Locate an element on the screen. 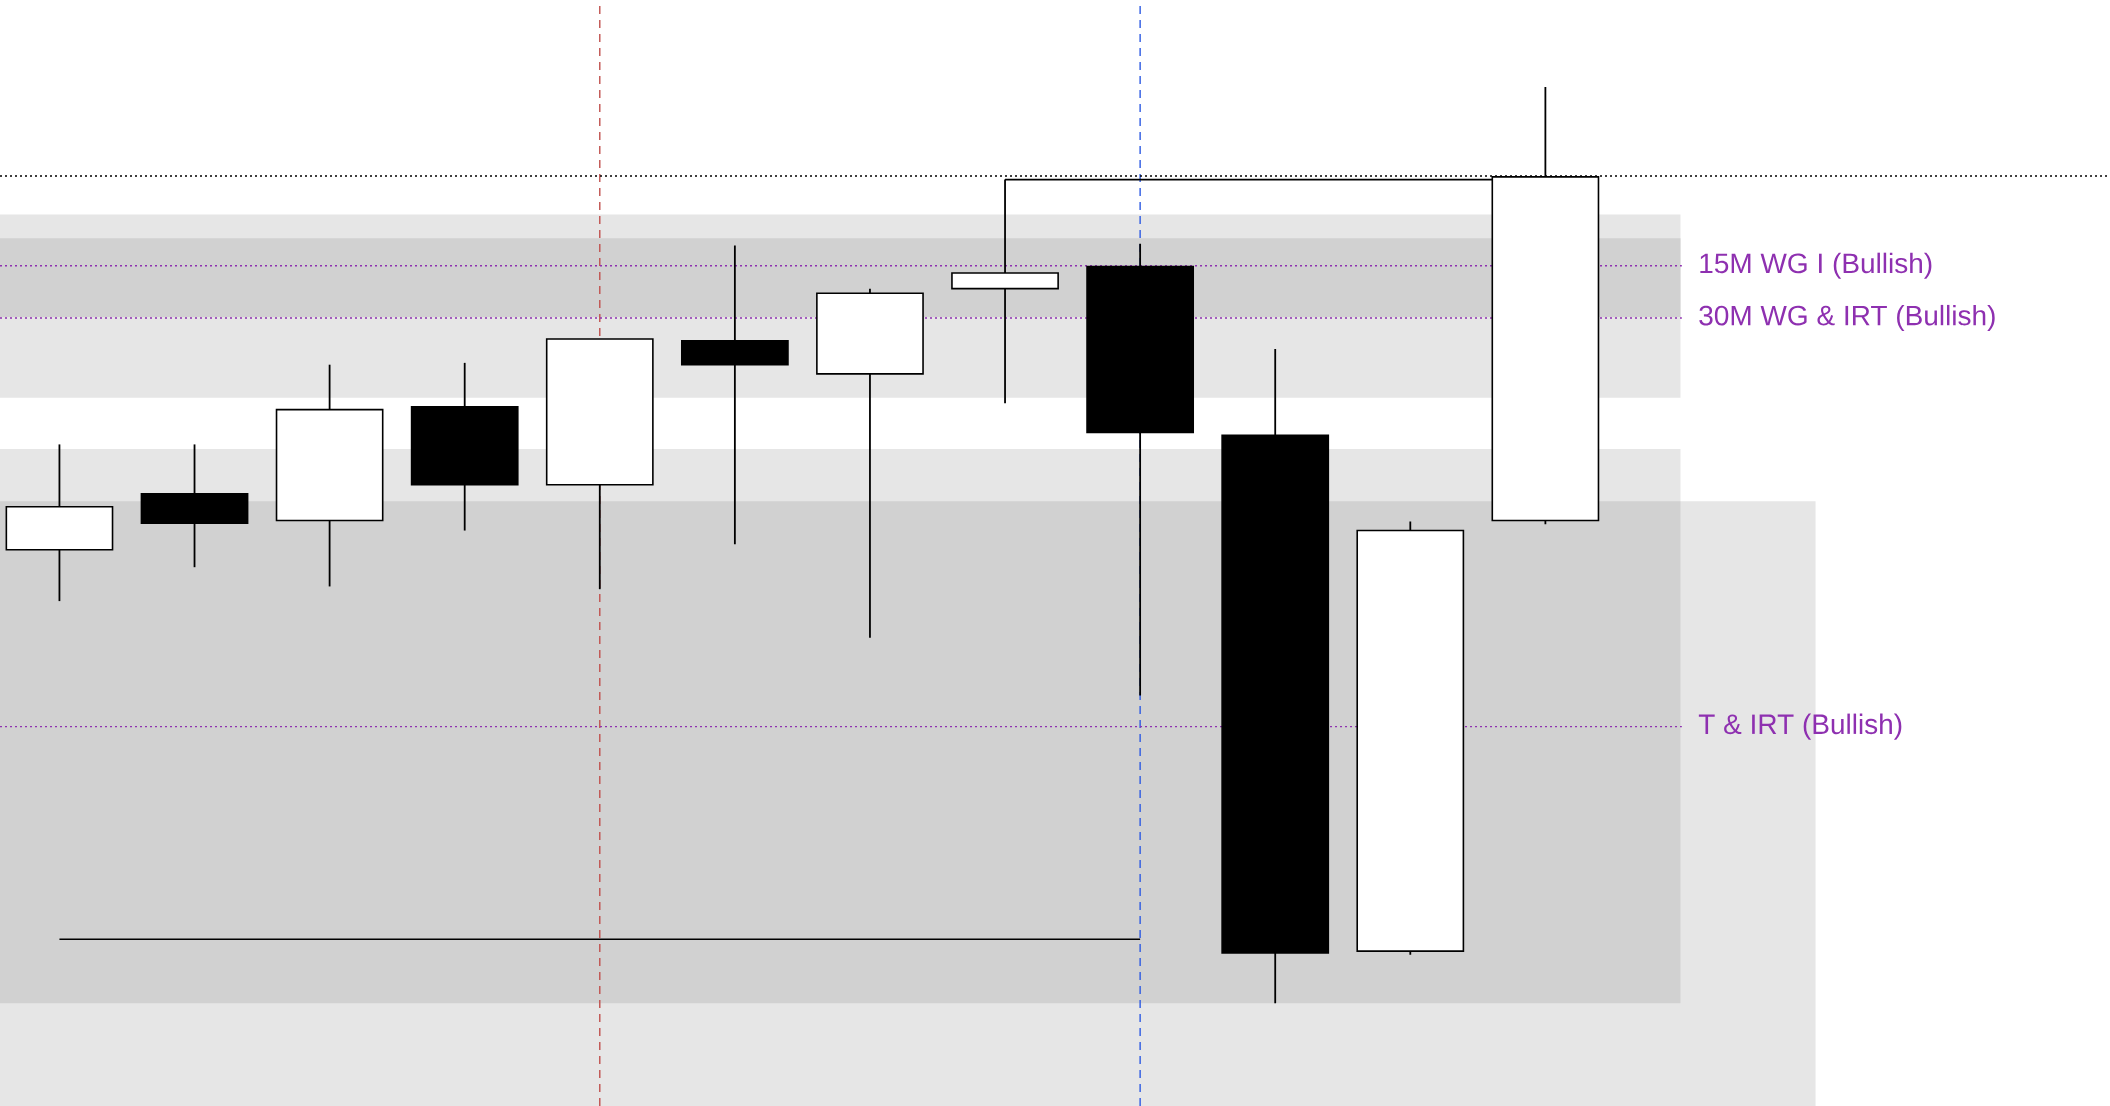 The width and height of the screenshot is (2110, 1106). ref-line-label: T & IRT (Bullish) is located at coordinates (1800, 726).